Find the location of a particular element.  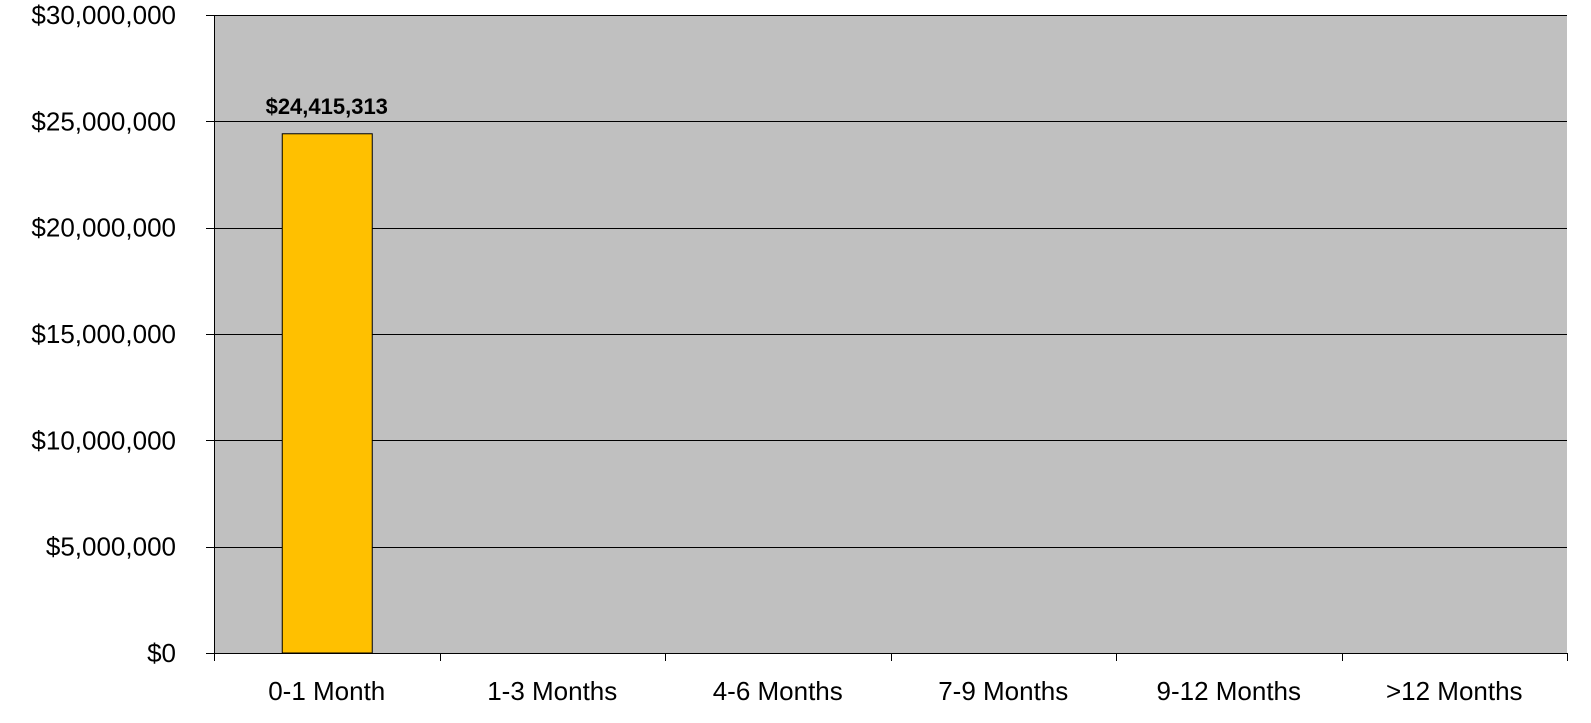

y-tick-label: $0 is located at coordinates (161, 653).